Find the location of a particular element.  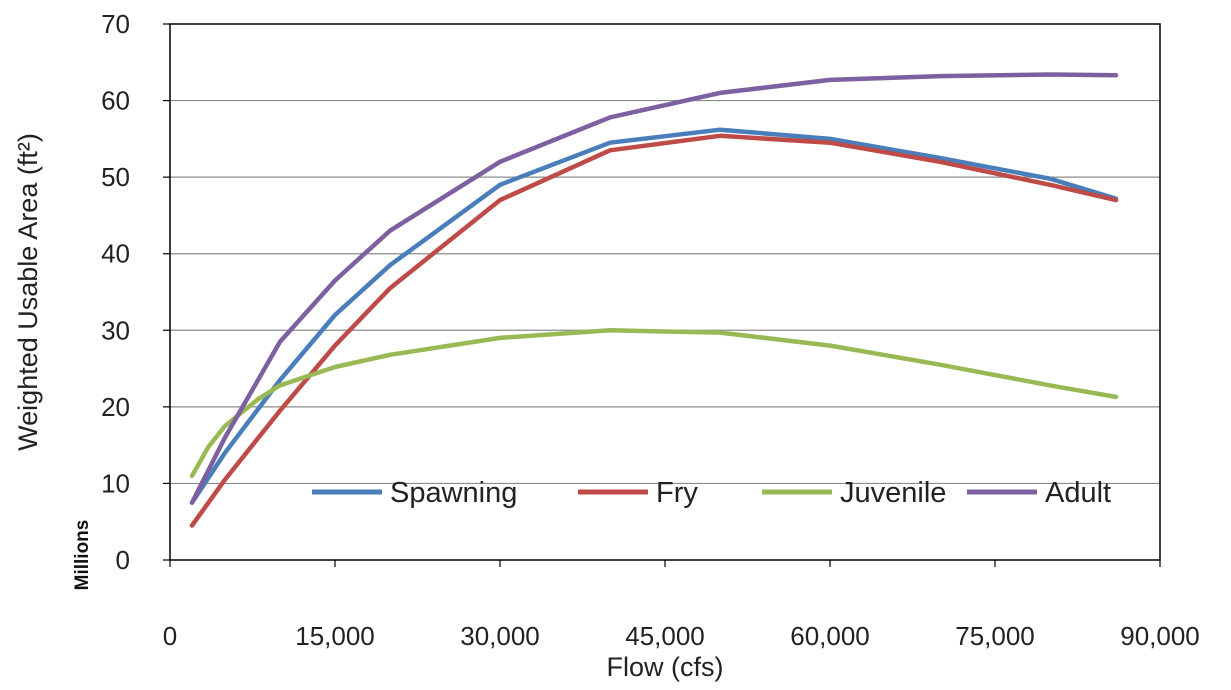

legend: Spawning Fry Juvenile Adult is located at coordinates (711, 493).